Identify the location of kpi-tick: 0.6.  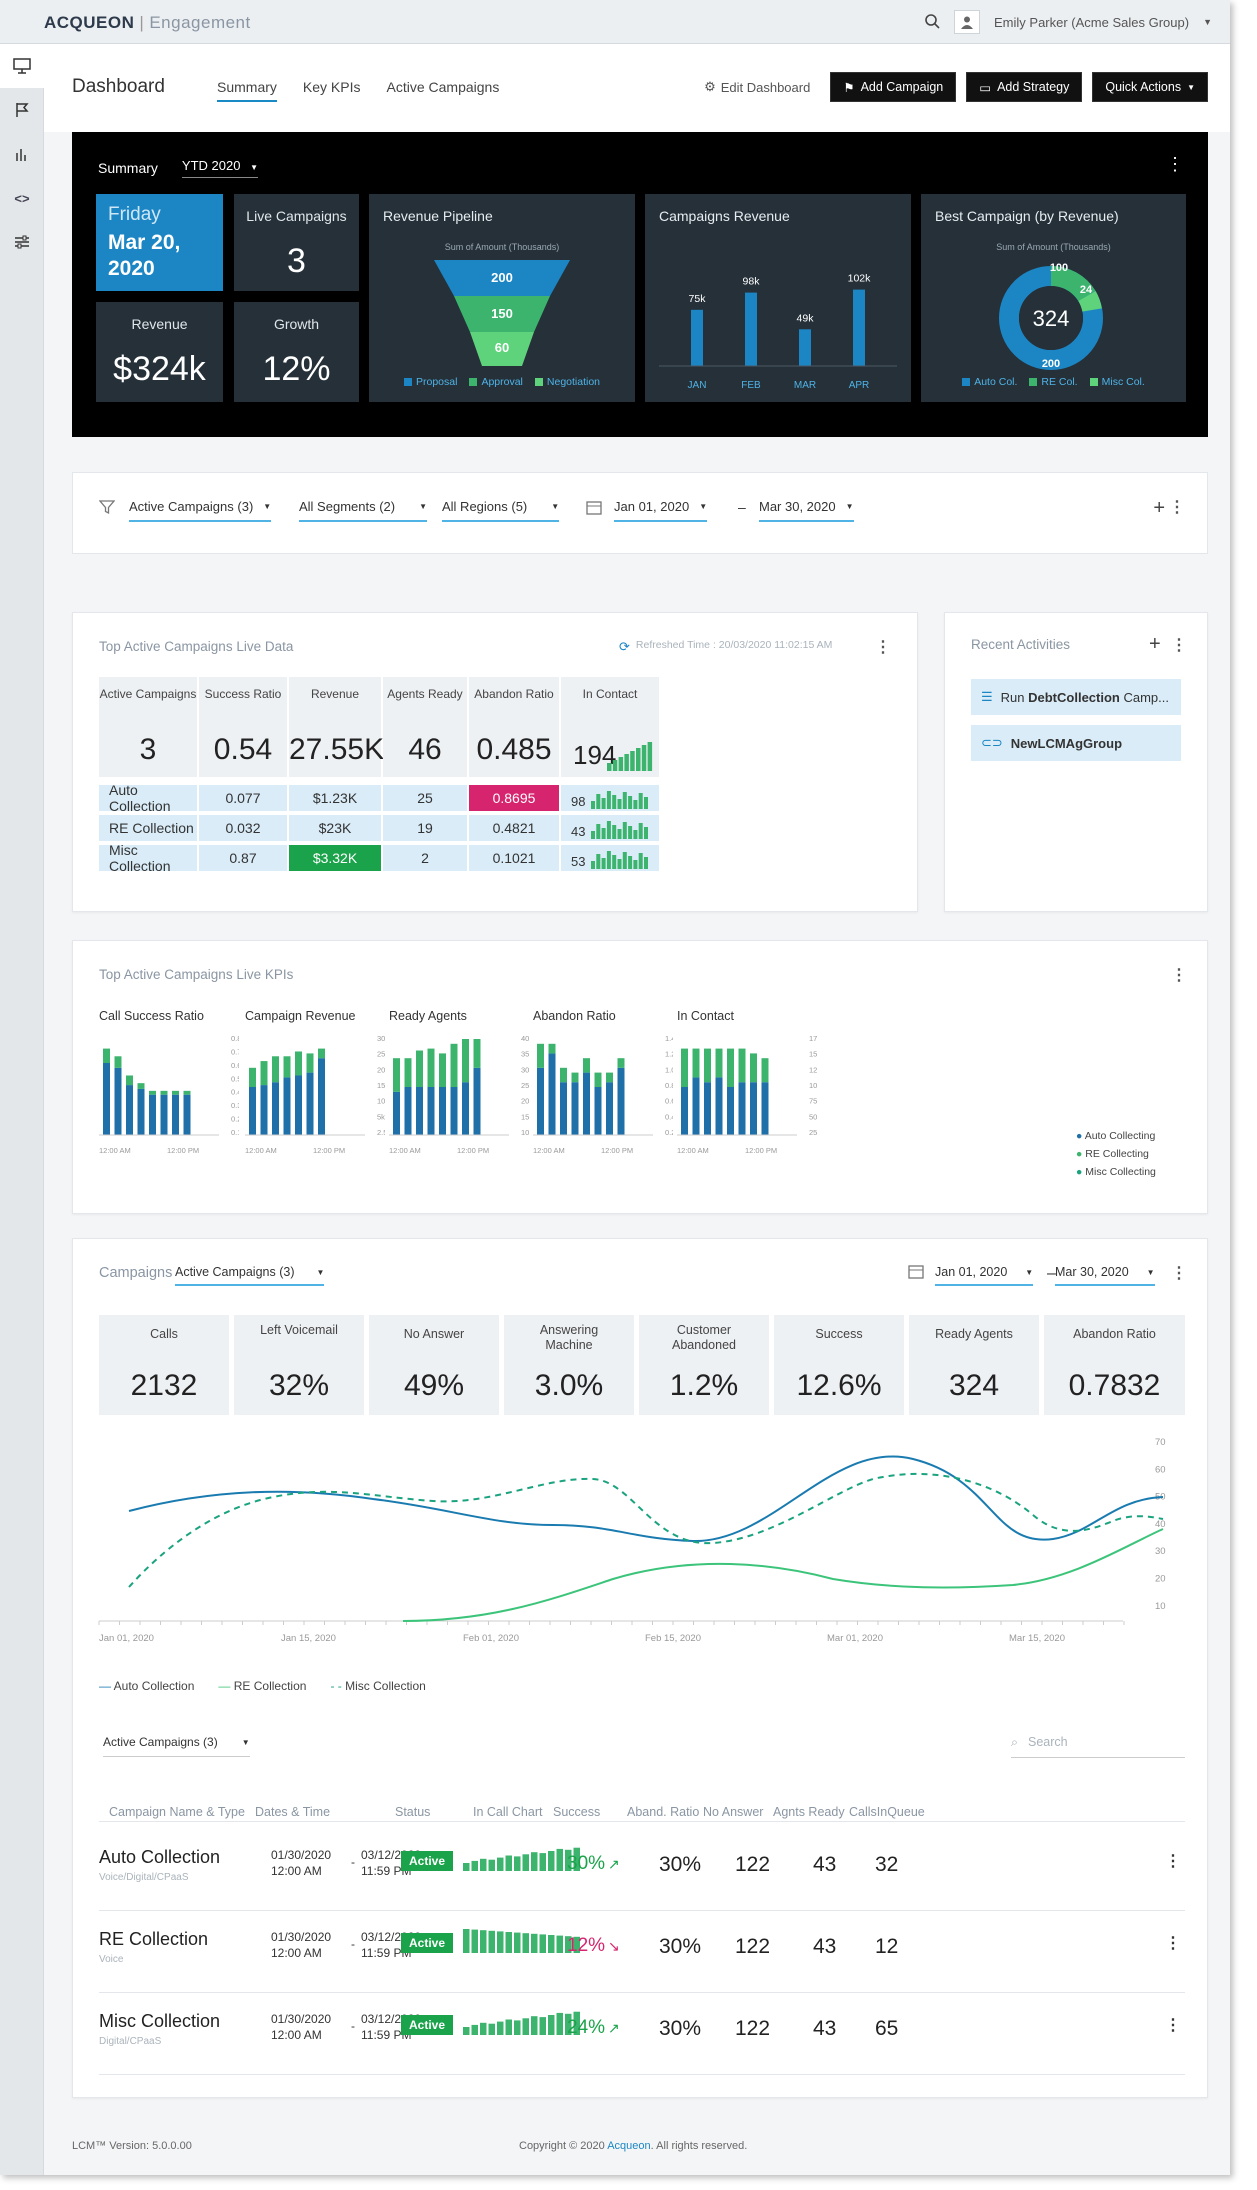
(235, 1065).